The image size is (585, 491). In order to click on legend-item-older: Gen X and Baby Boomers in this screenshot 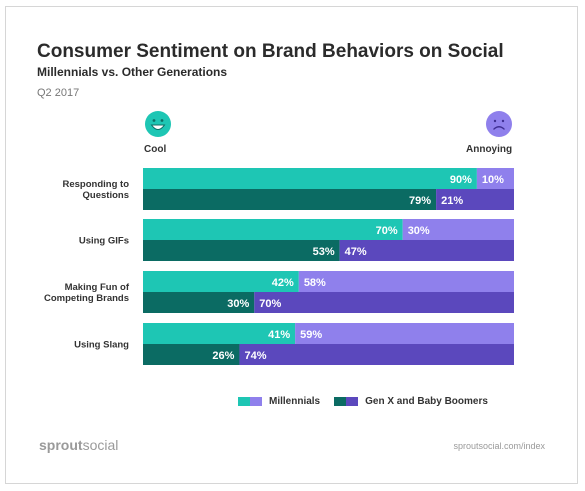, I will do `click(411, 401)`.